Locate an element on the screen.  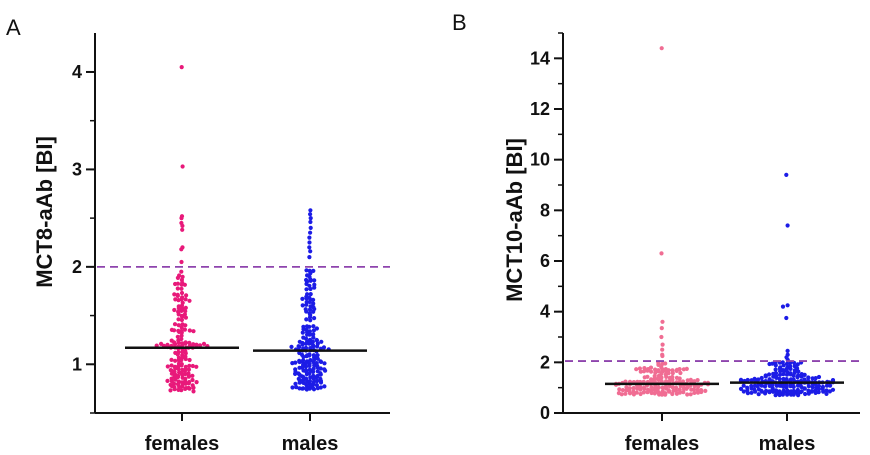
y-tick-label: 12 is located at coordinates (540, 109).